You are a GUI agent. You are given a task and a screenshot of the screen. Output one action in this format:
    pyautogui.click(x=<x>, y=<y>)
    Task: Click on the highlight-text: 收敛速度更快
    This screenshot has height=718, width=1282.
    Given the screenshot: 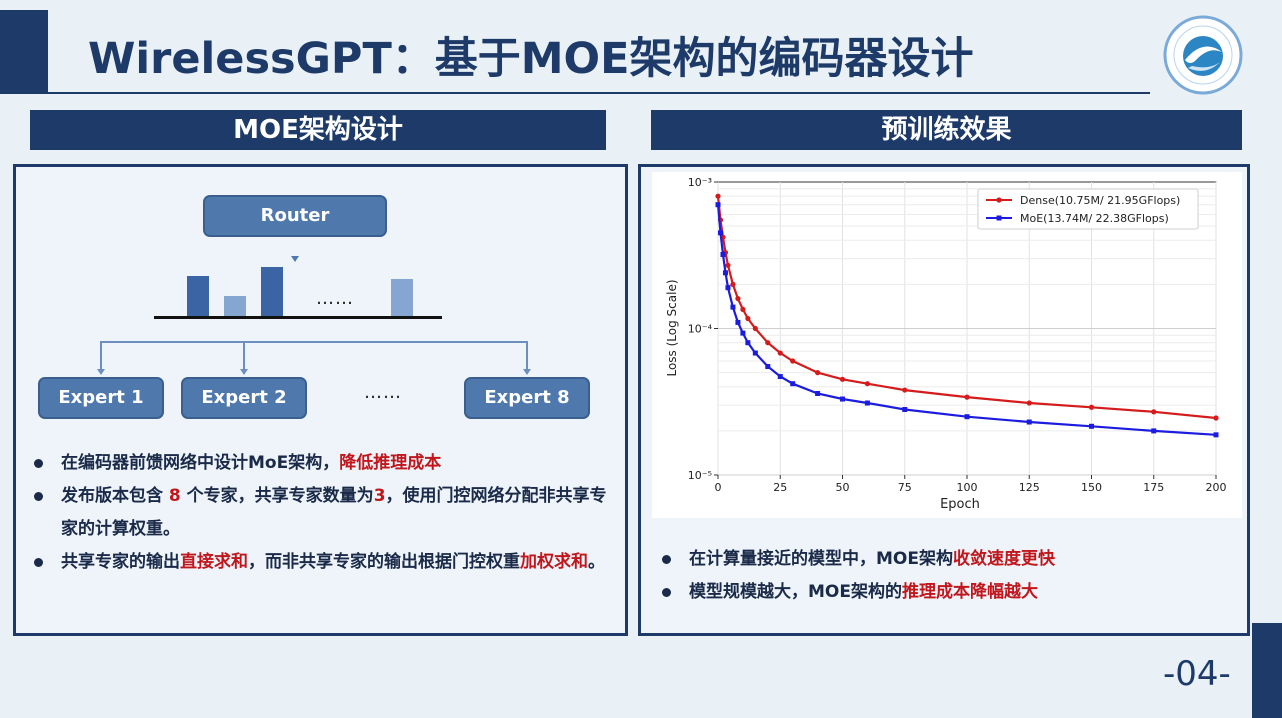 What is the action you would take?
    pyautogui.click(x=1003, y=559)
    